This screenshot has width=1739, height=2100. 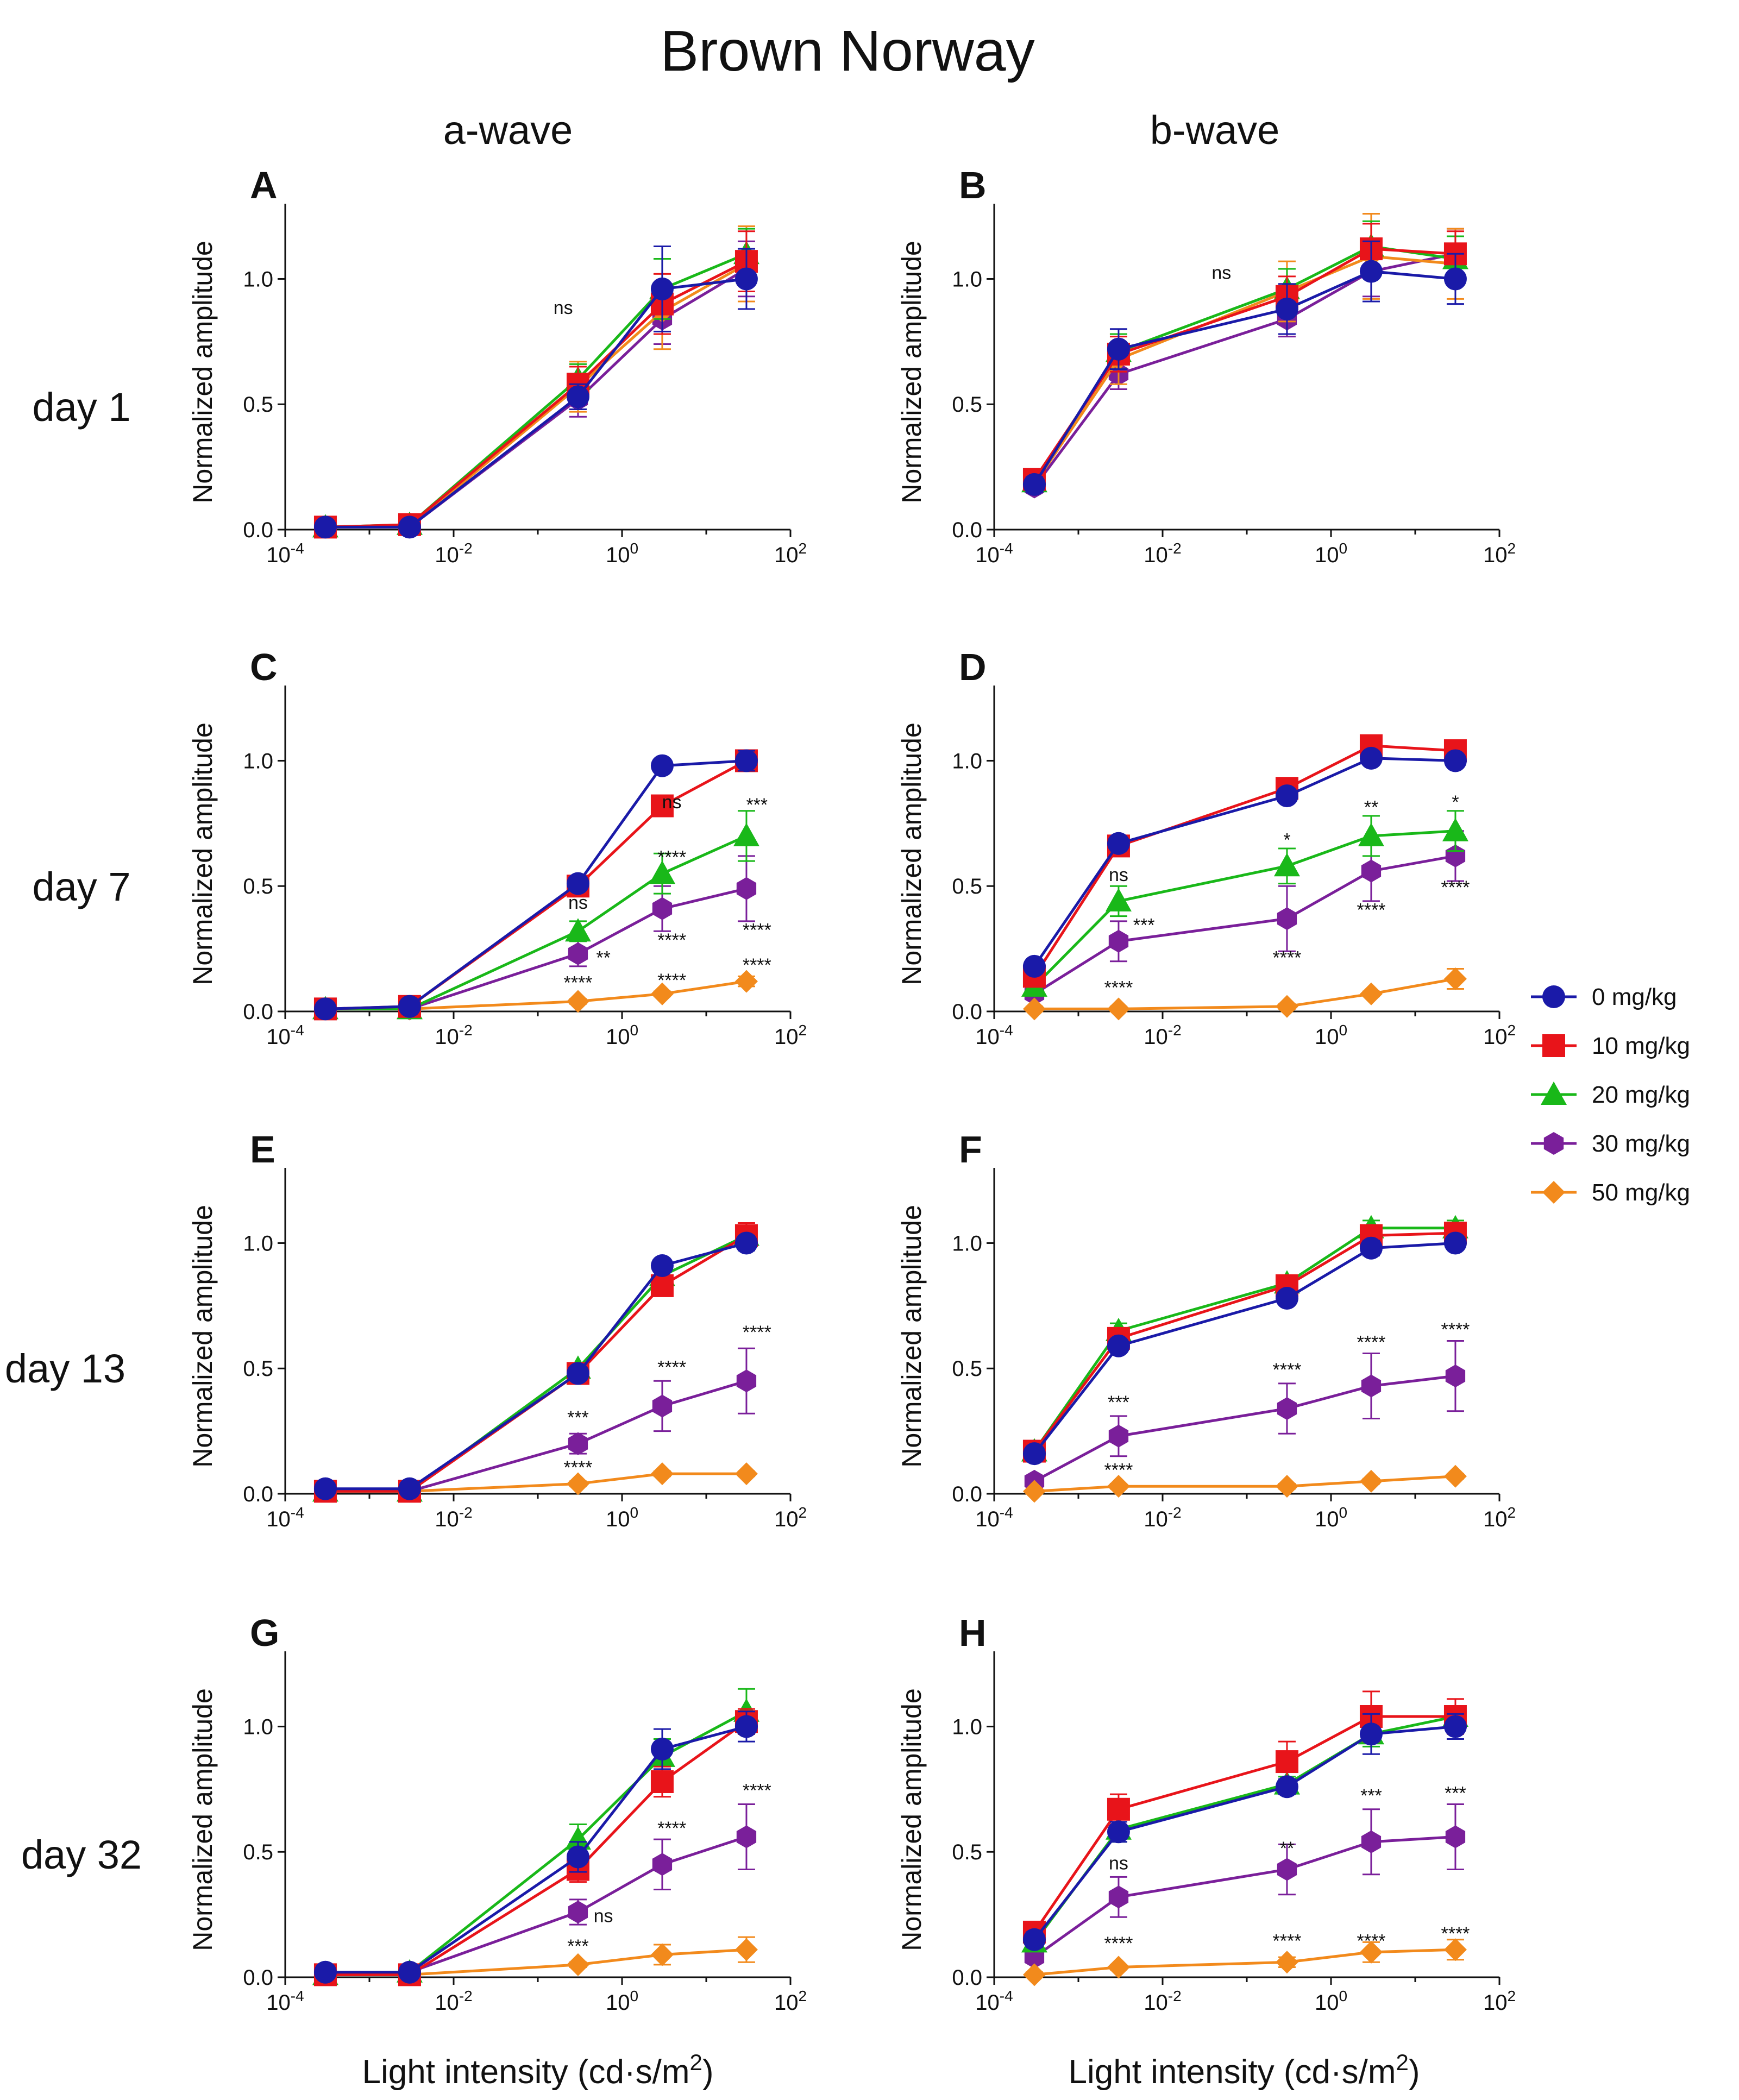 What do you see at coordinates (1610, 1046) in the screenshot?
I see `legend-item: 10 mg/kg` at bounding box center [1610, 1046].